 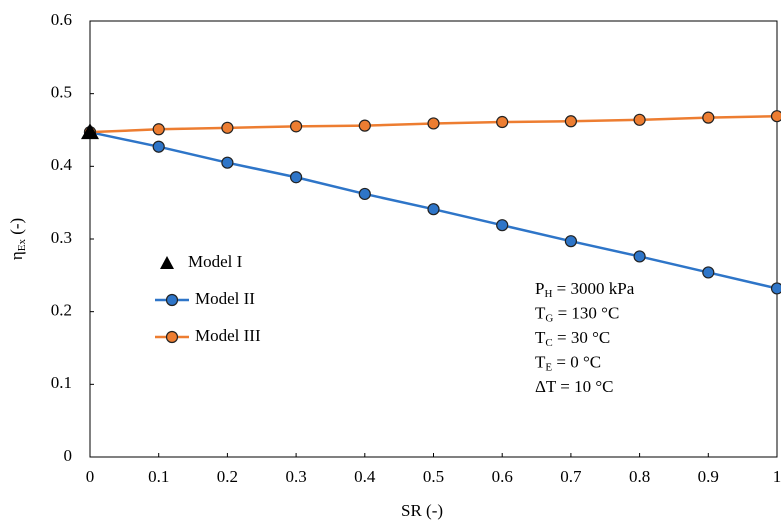 I want to click on x-tick-label: 0.9, so click(x=708, y=476).